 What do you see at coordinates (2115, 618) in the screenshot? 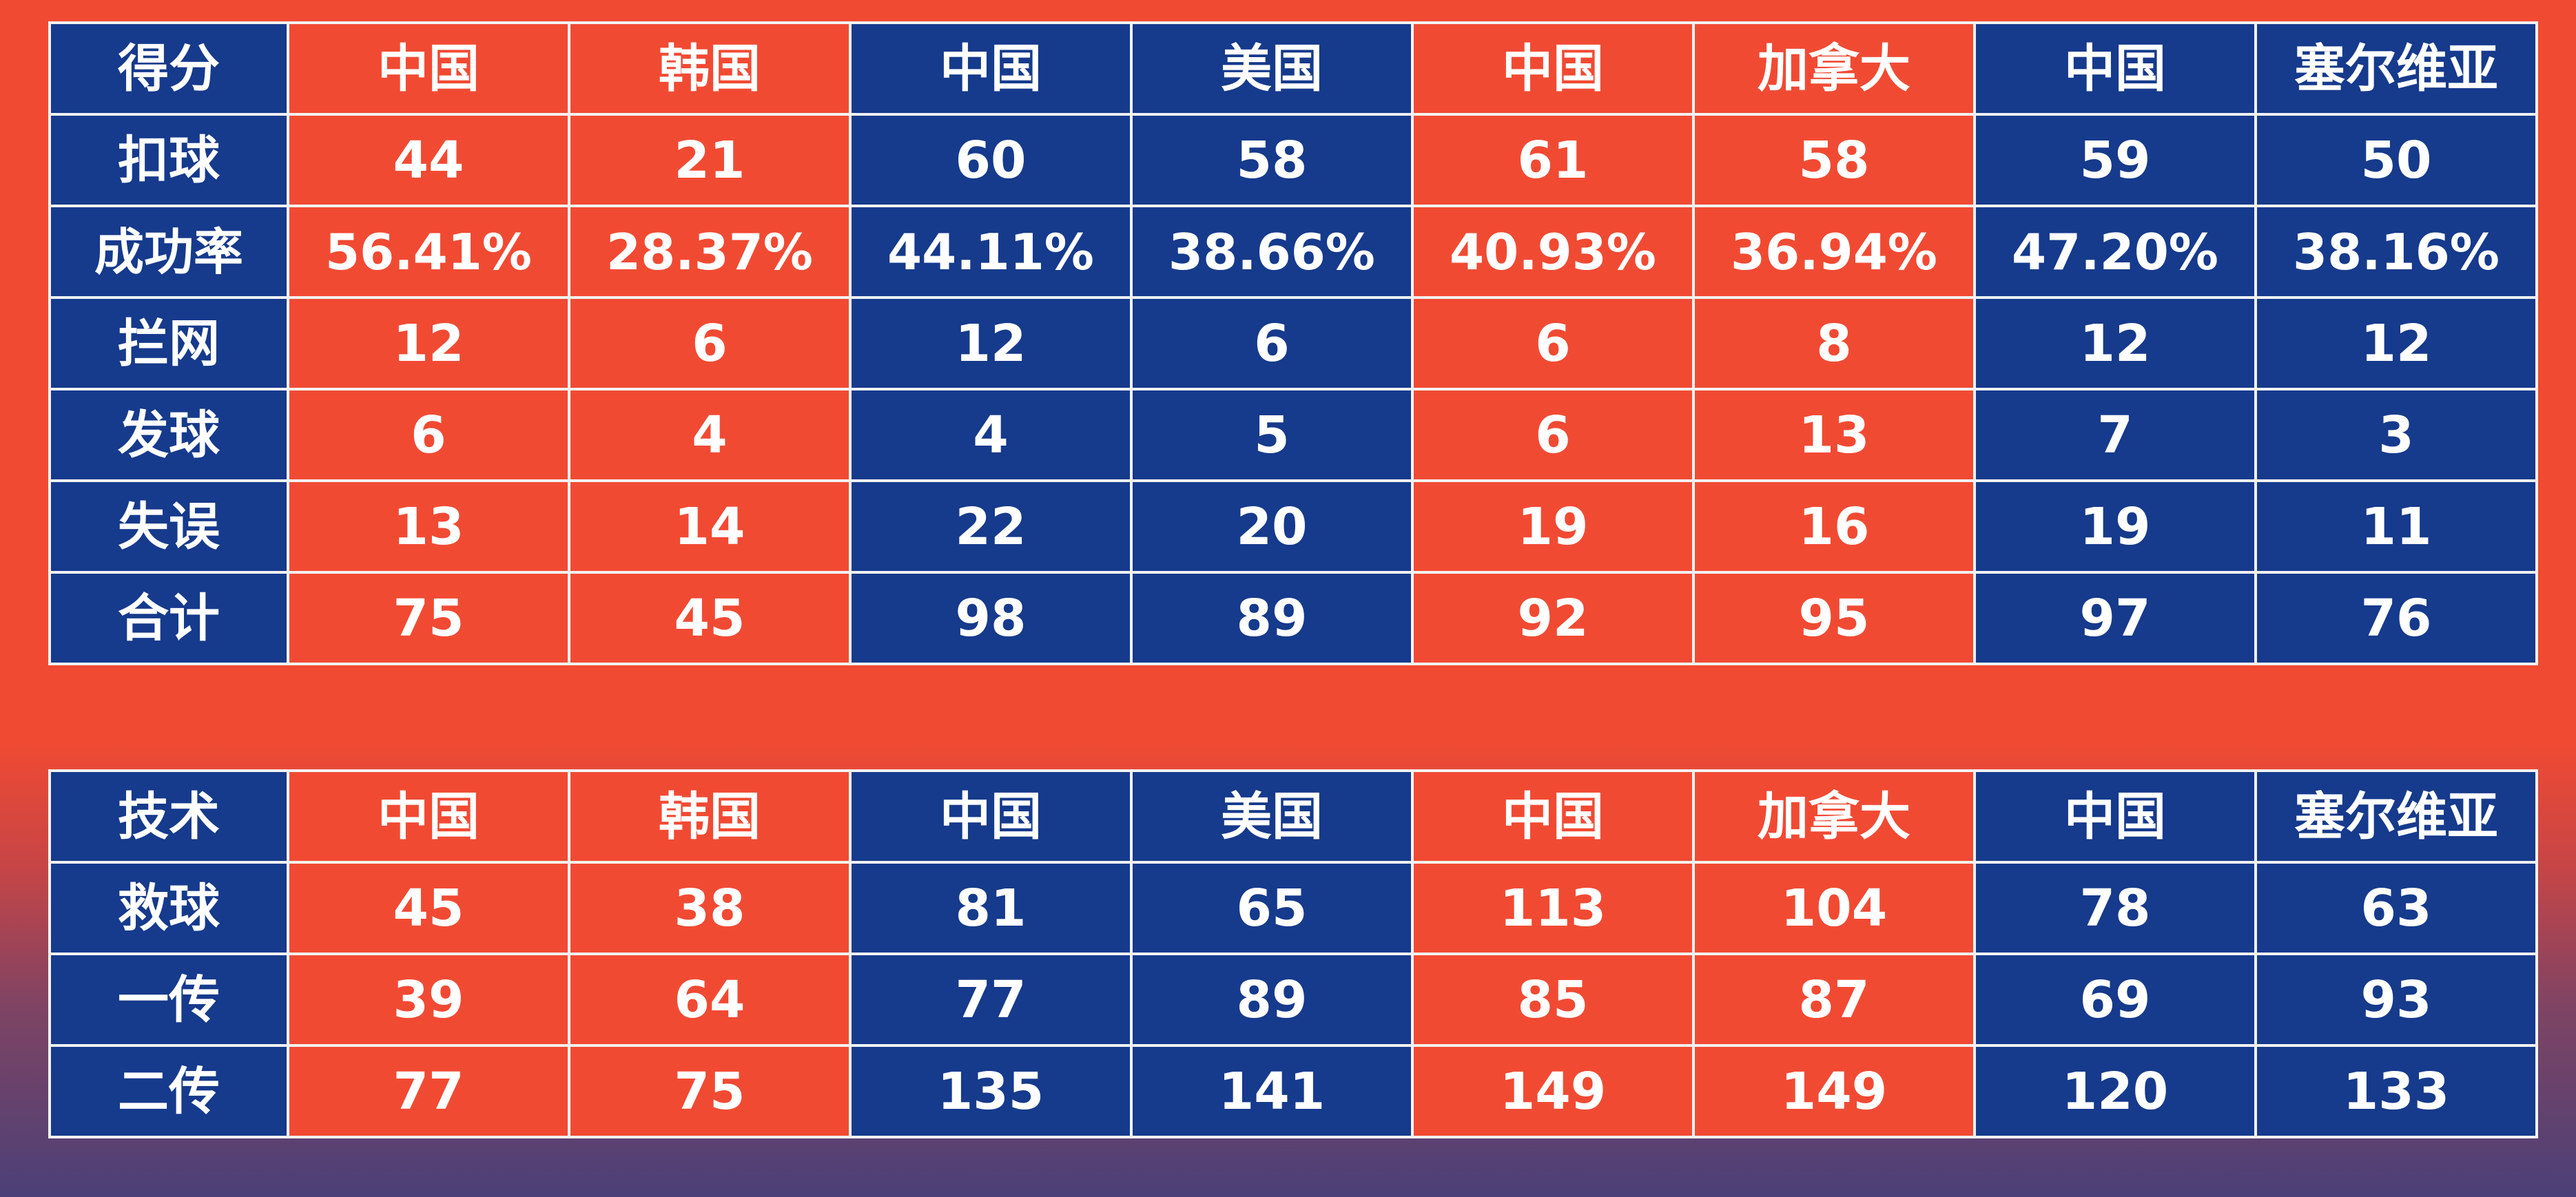
I see `table-cell: 97` at bounding box center [2115, 618].